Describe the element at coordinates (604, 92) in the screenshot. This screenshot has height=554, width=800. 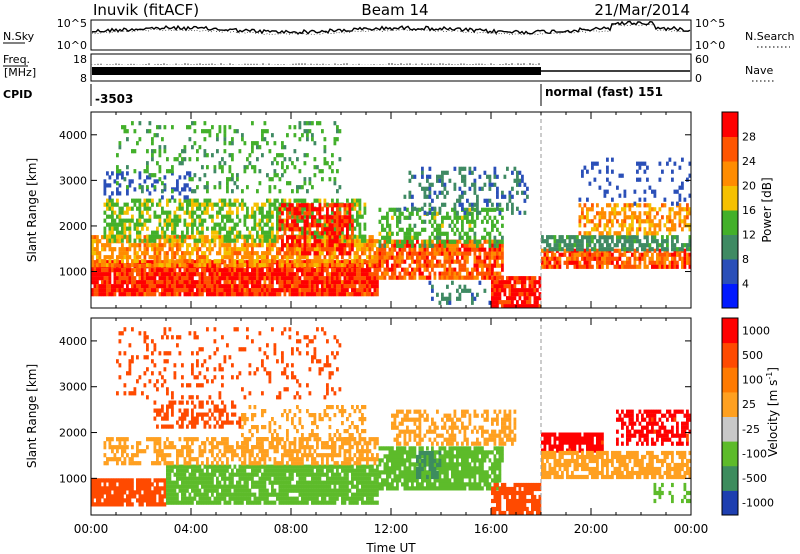
I see `cpid-segment-2: normal (fast) 151` at that location.